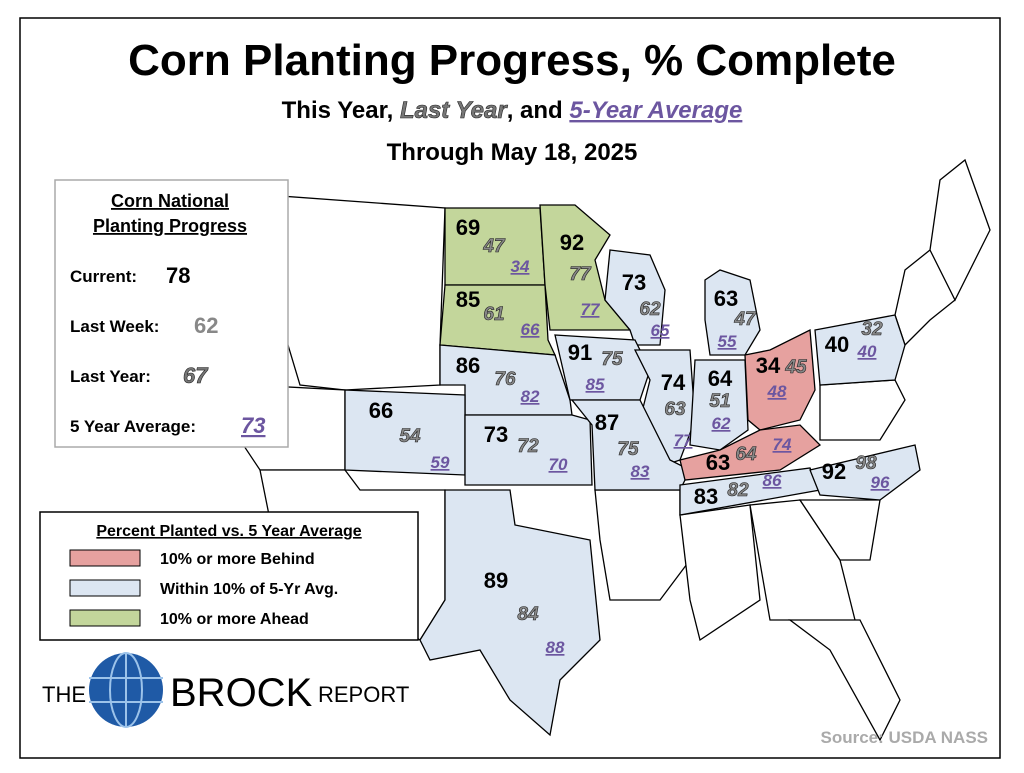  What do you see at coordinates (237, 559) in the screenshot?
I see `legend-label: 10% or more Behind` at bounding box center [237, 559].